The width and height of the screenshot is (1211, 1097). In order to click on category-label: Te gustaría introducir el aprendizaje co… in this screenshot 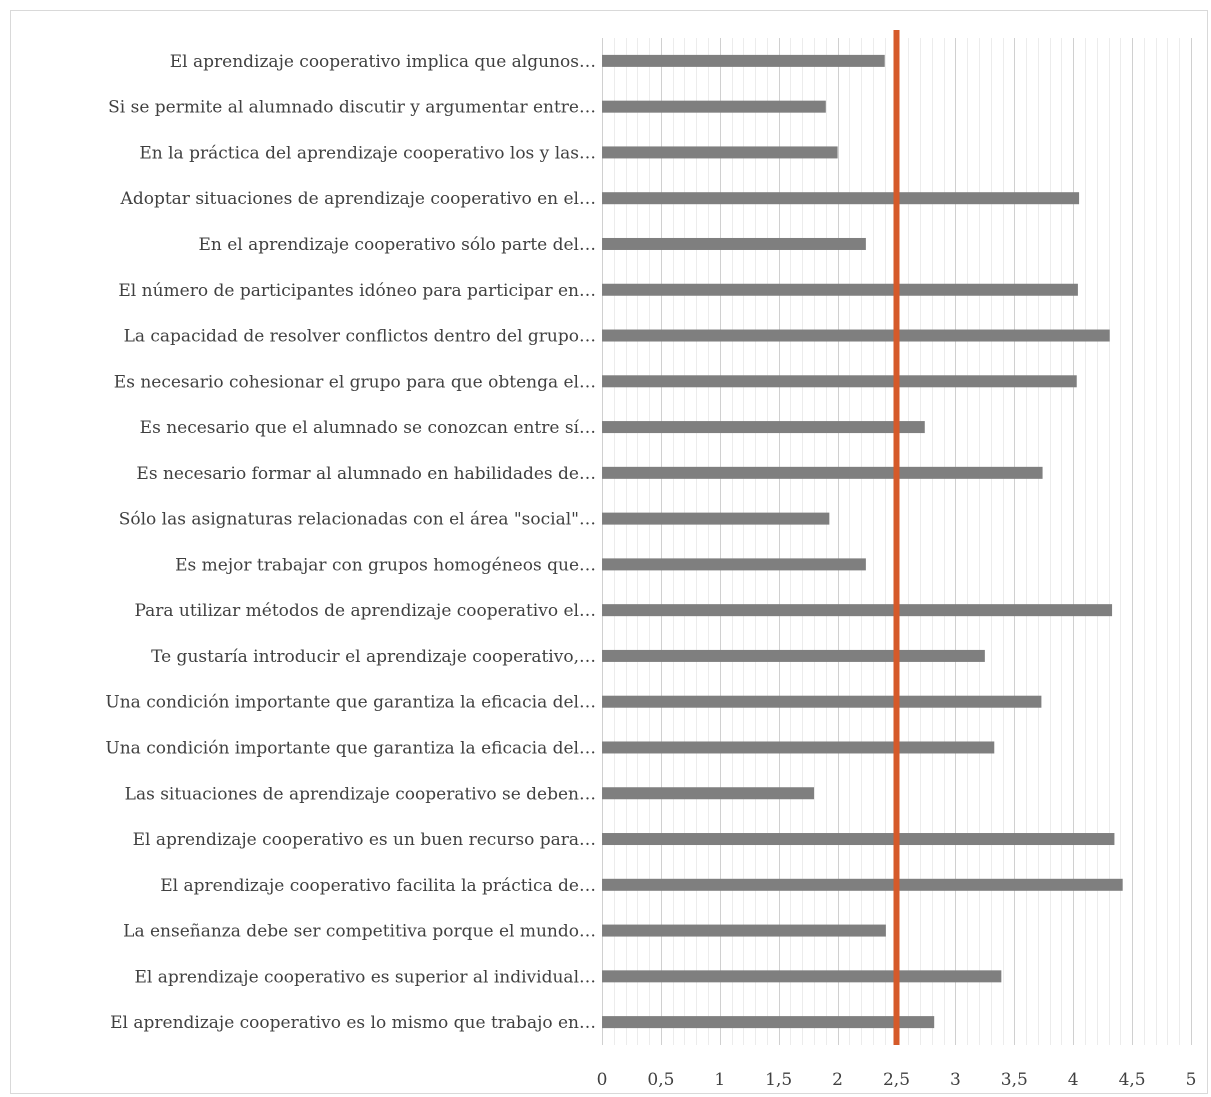, I will do `click(373, 657)`.